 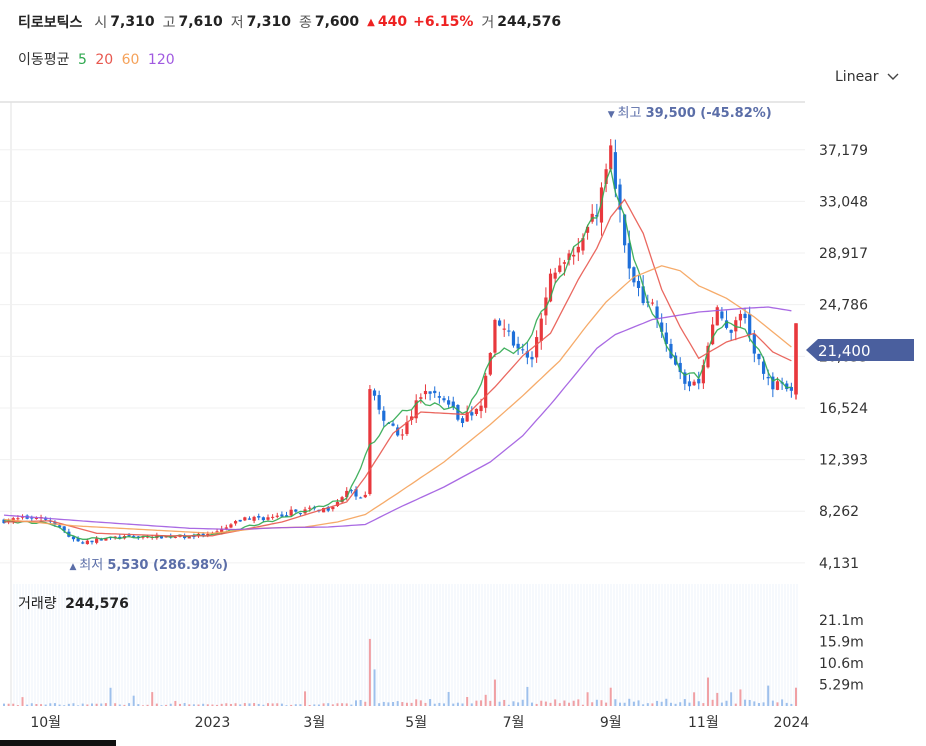 What do you see at coordinates (796, 359) in the screenshot?
I see `last-candle-body` at bounding box center [796, 359].